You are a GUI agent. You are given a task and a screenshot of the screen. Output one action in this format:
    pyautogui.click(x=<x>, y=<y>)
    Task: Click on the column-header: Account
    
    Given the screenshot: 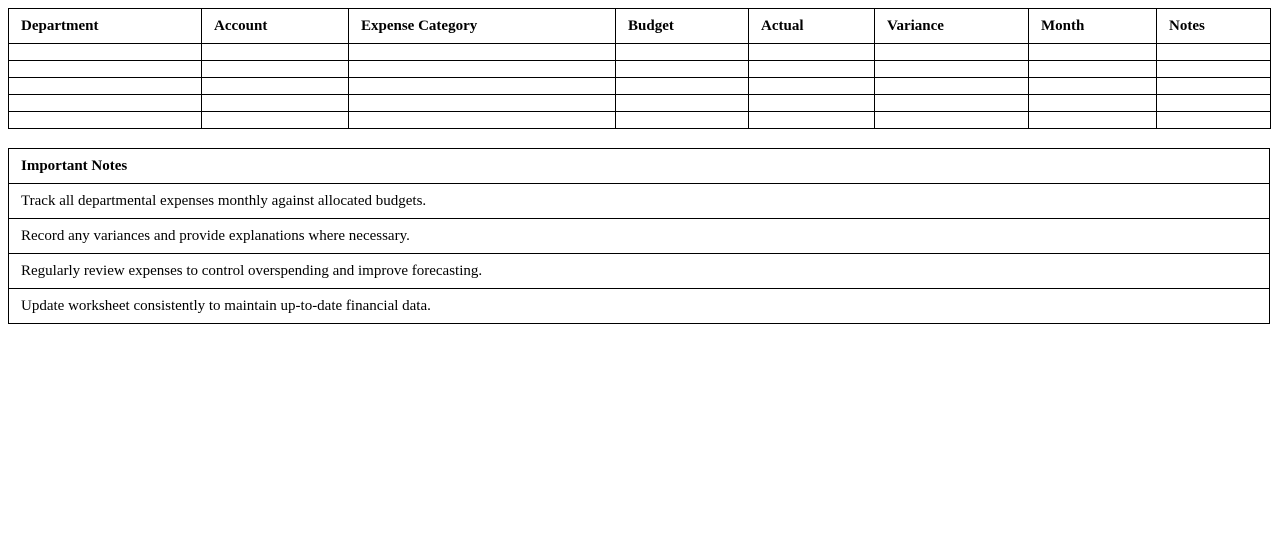 What is the action you would take?
    pyautogui.click(x=275, y=26)
    